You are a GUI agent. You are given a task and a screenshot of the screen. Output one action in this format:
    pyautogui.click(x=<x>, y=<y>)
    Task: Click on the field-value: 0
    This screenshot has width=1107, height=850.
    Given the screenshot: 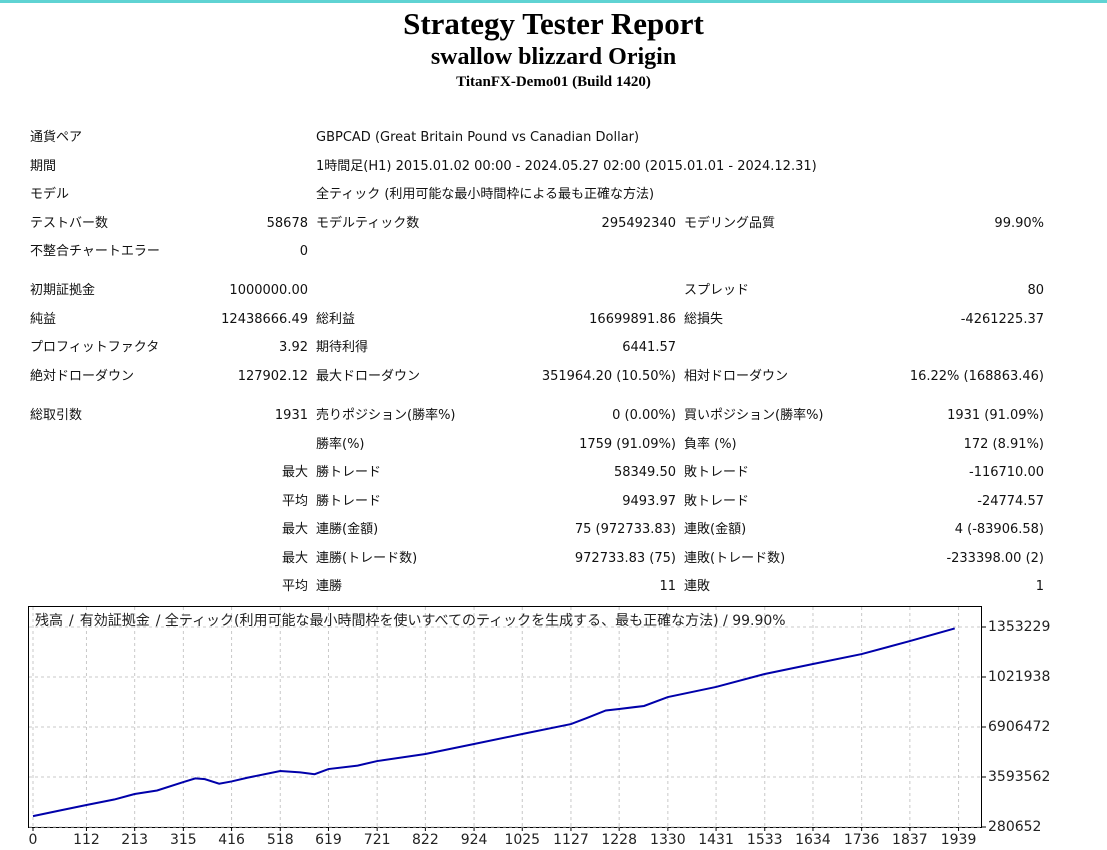 What is the action you would take?
    pyautogui.click(x=303, y=251)
    